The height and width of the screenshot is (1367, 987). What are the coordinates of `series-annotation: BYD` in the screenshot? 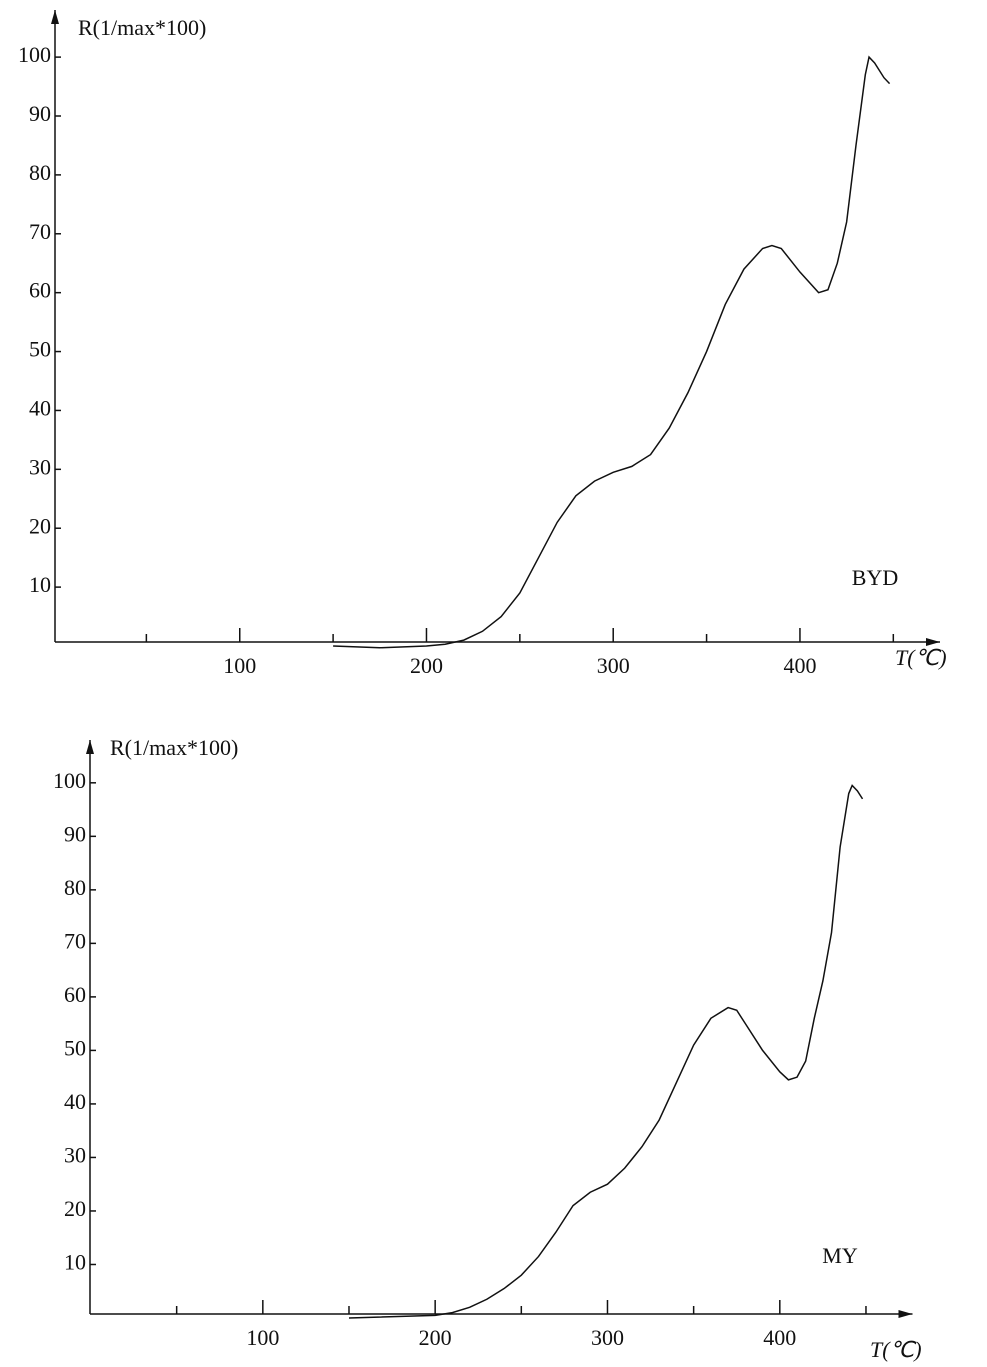 It's located at (875, 577).